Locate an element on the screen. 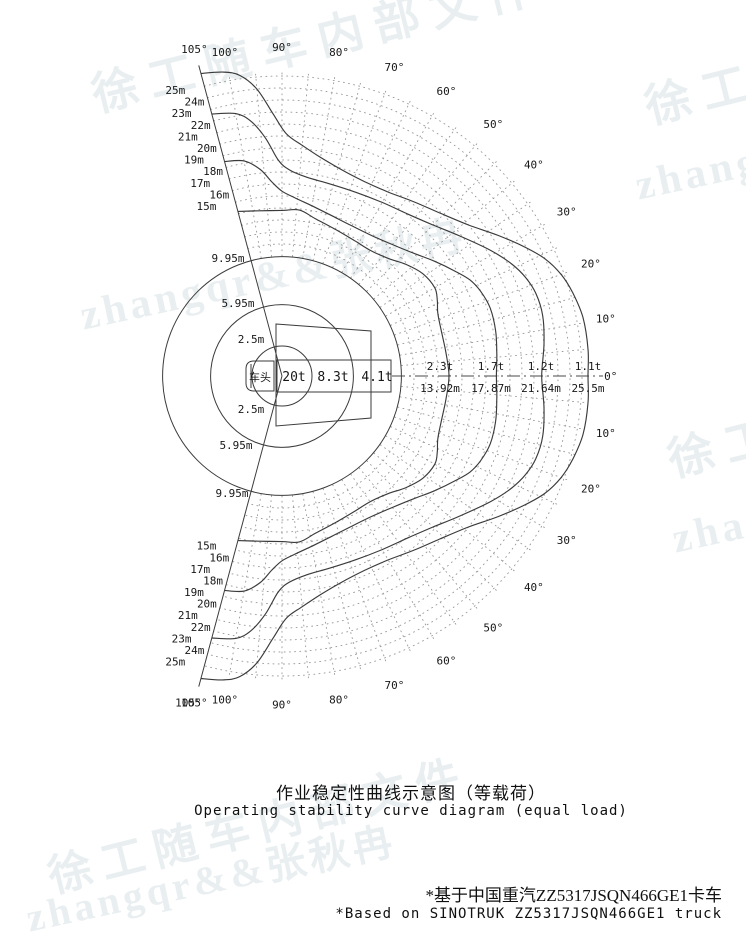 This screenshot has height=939, width=746. radius-tick-label: 17m is located at coordinates (200, 183).